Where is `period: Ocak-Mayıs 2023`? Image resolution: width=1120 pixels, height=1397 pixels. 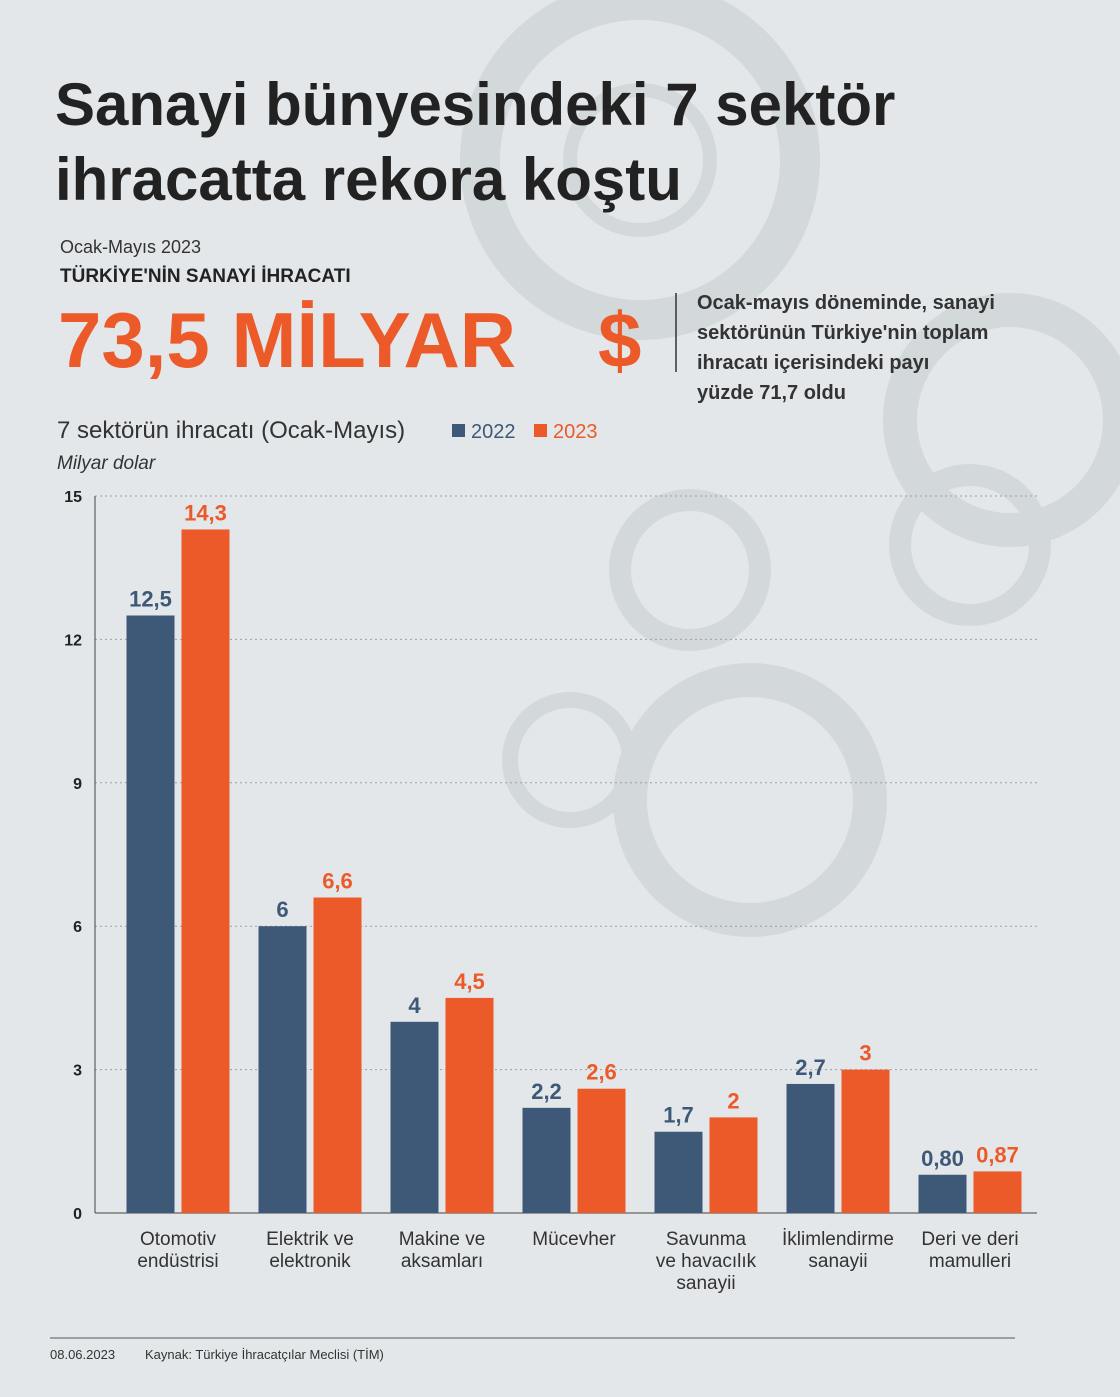
period: Ocak-Mayıs 2023 is located at coordinates (130, 247).